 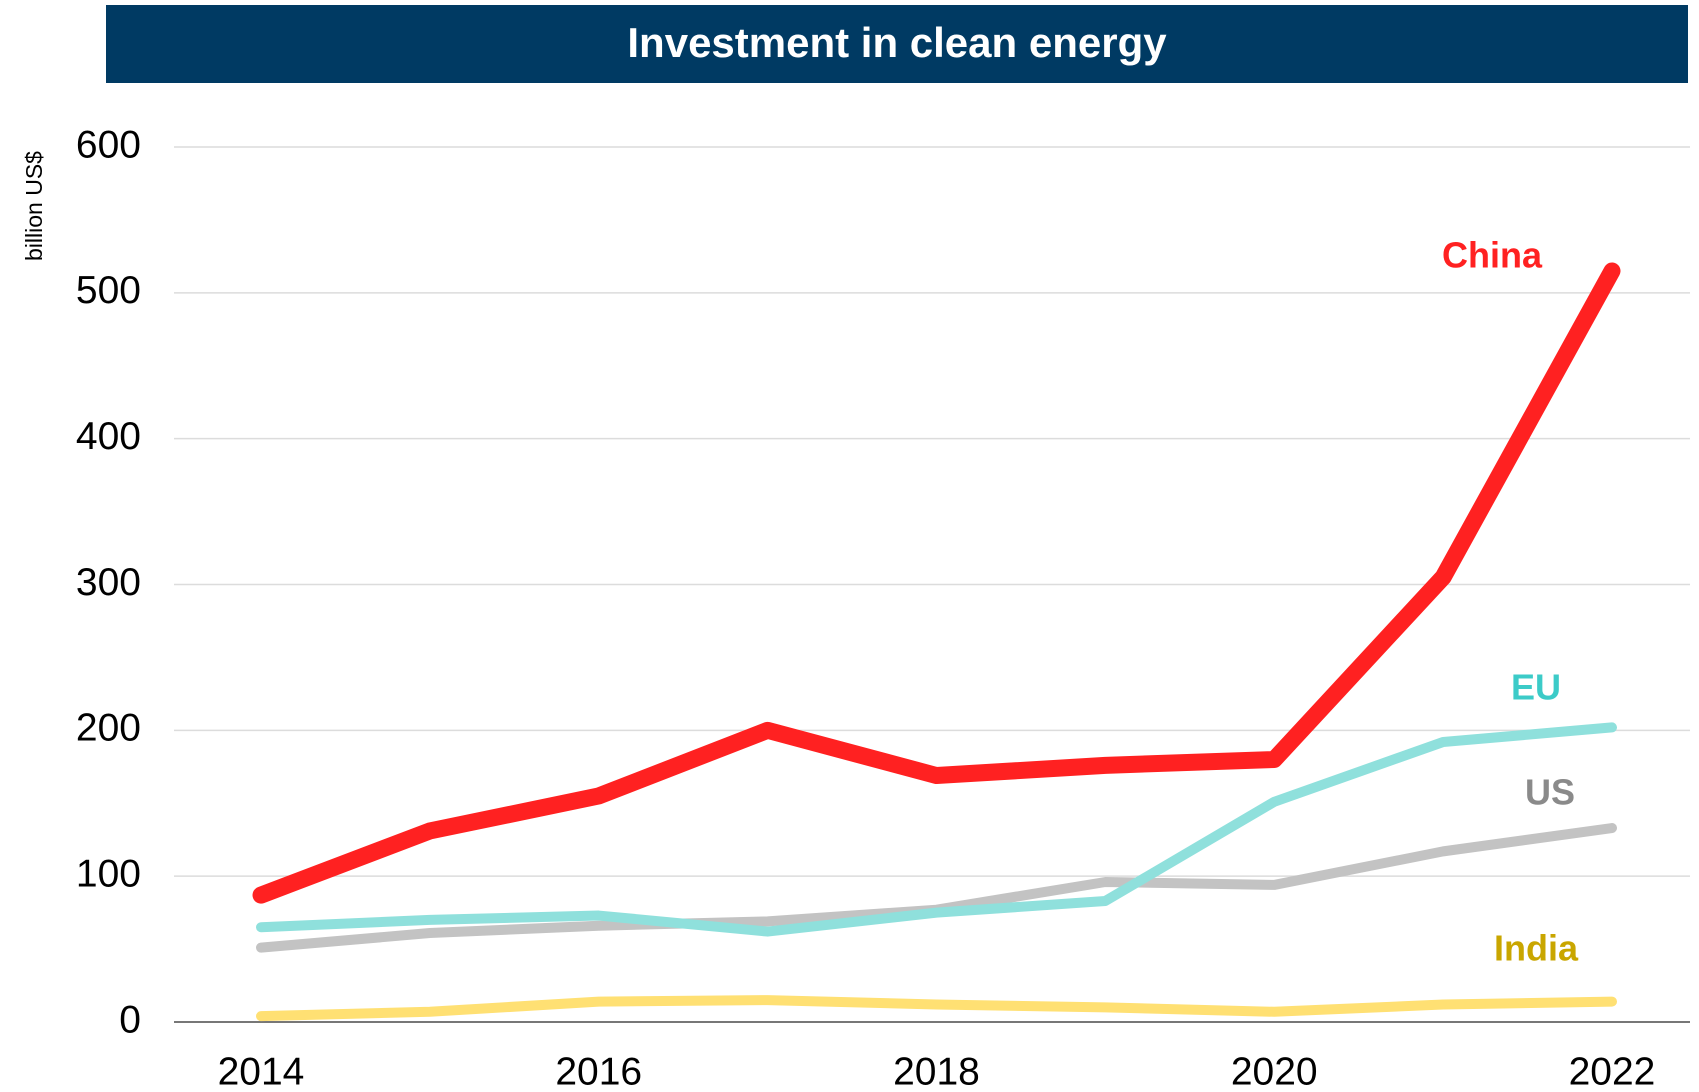 What do you see at coordinates (1612, 1071) in the screenshot?
I see `x-tick-label: 2022` at bounding box center [1612, 1071].